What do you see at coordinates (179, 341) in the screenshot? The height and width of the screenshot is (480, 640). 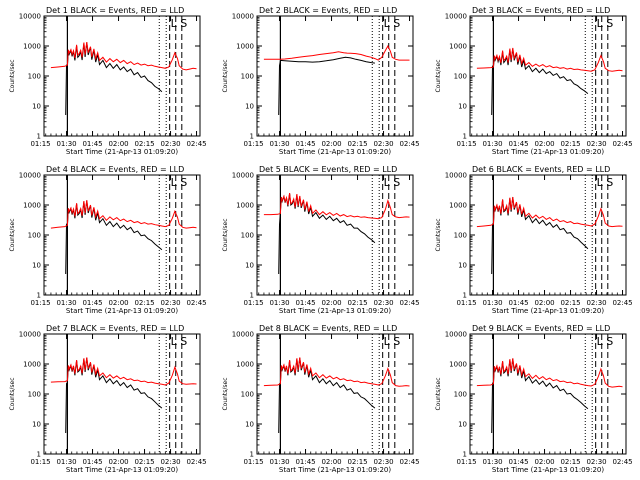 I see `panel-7-marker-label: L S` at bounding box center [179, 341].